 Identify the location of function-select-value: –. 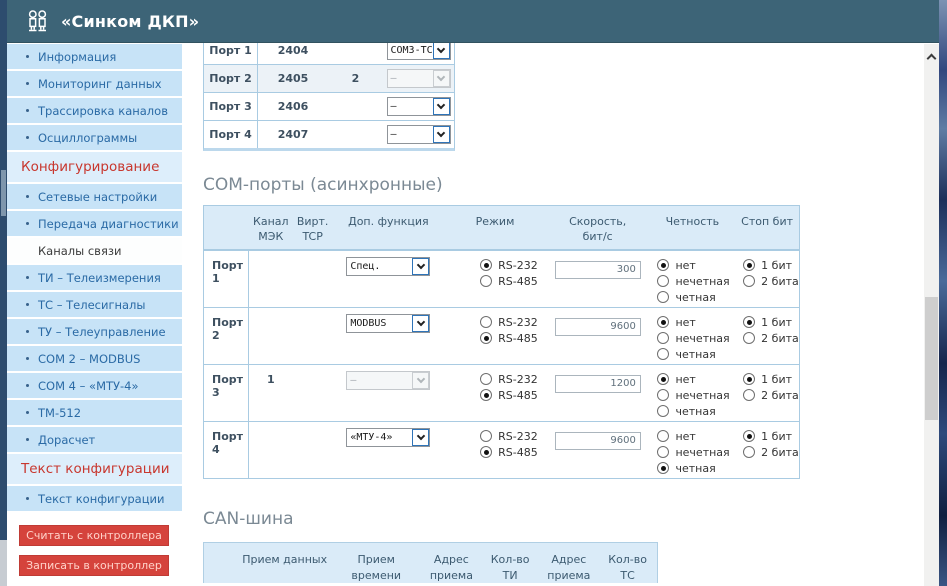
(393, 134).